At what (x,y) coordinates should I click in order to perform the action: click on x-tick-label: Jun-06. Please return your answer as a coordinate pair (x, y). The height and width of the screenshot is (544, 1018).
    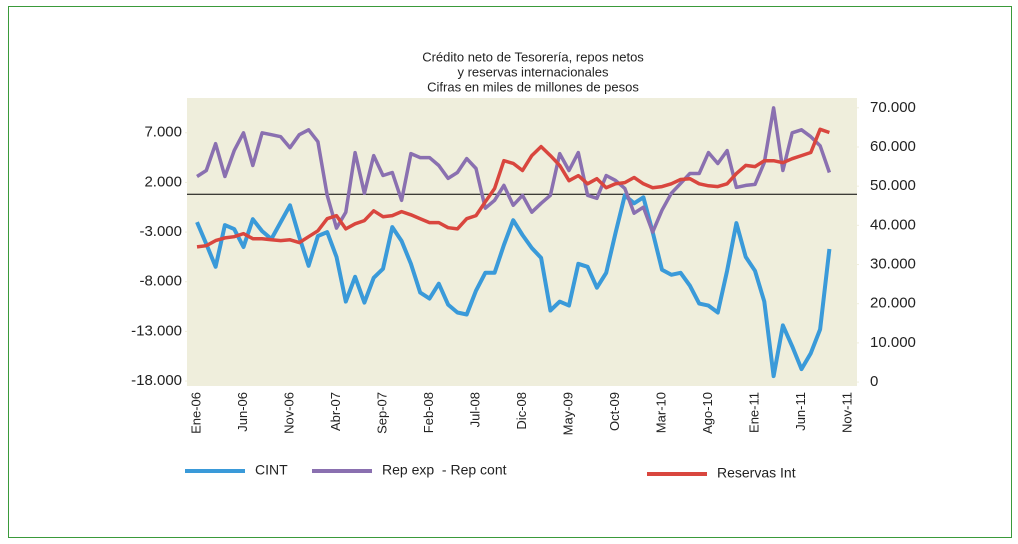
    Looking at the image, I should click on (242, 412).